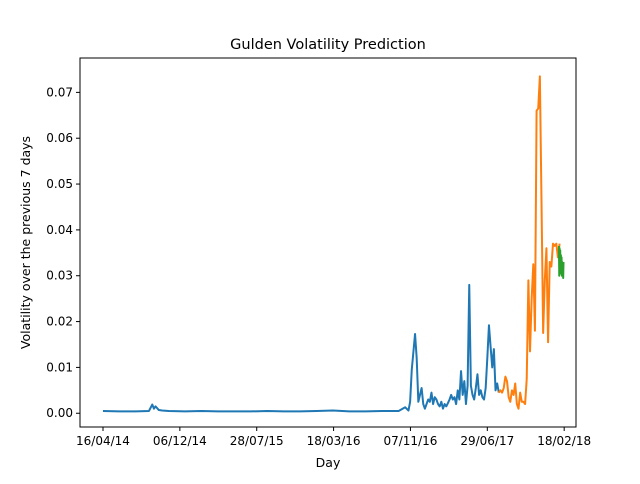 This screenshot has height=484, width=640. What do you see at coordinates (25, 242) in the screenshot?
I see `y-axis-label: Volatility over the previous 7 days` at bounding box center [25, 242].